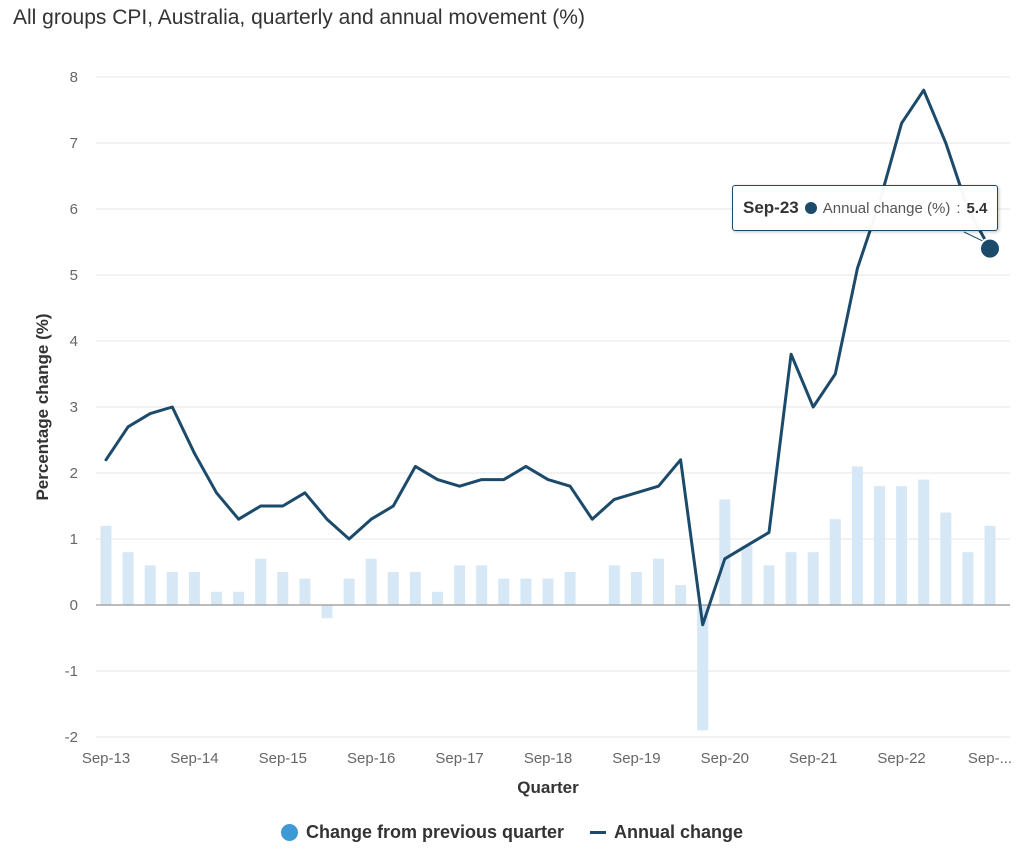 The image size is (1024, 859). What do you see at coordinates (71, 737) in the screenshot?
I see `y-tick-label: -2` at bounding box center [71, 737].